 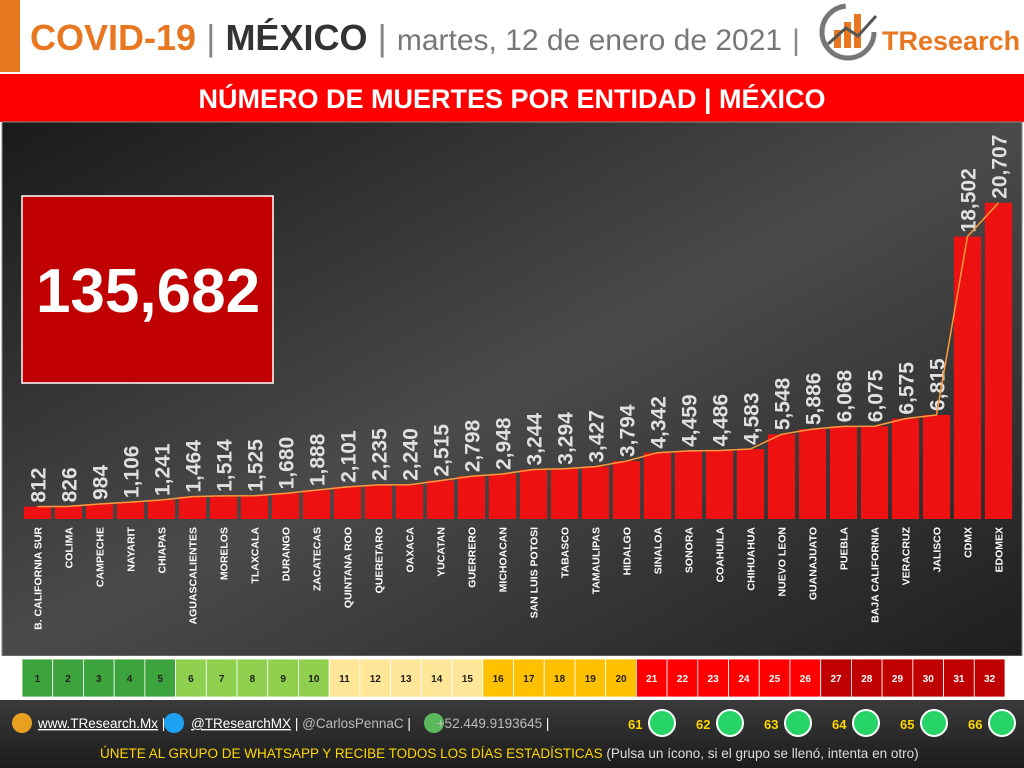 I want to click on x-tick-label: SINALOA, so click(x=659, y=551).